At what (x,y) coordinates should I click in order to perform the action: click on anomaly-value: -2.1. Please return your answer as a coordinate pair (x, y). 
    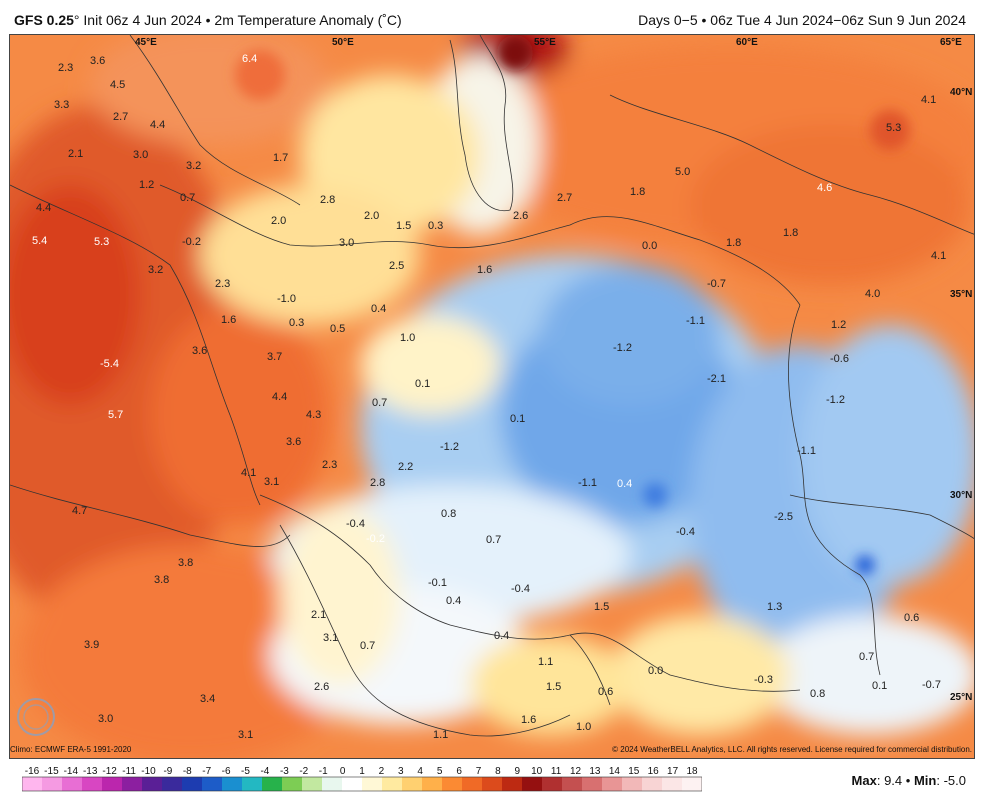
    Looking at the image, I should click on (716, 379).